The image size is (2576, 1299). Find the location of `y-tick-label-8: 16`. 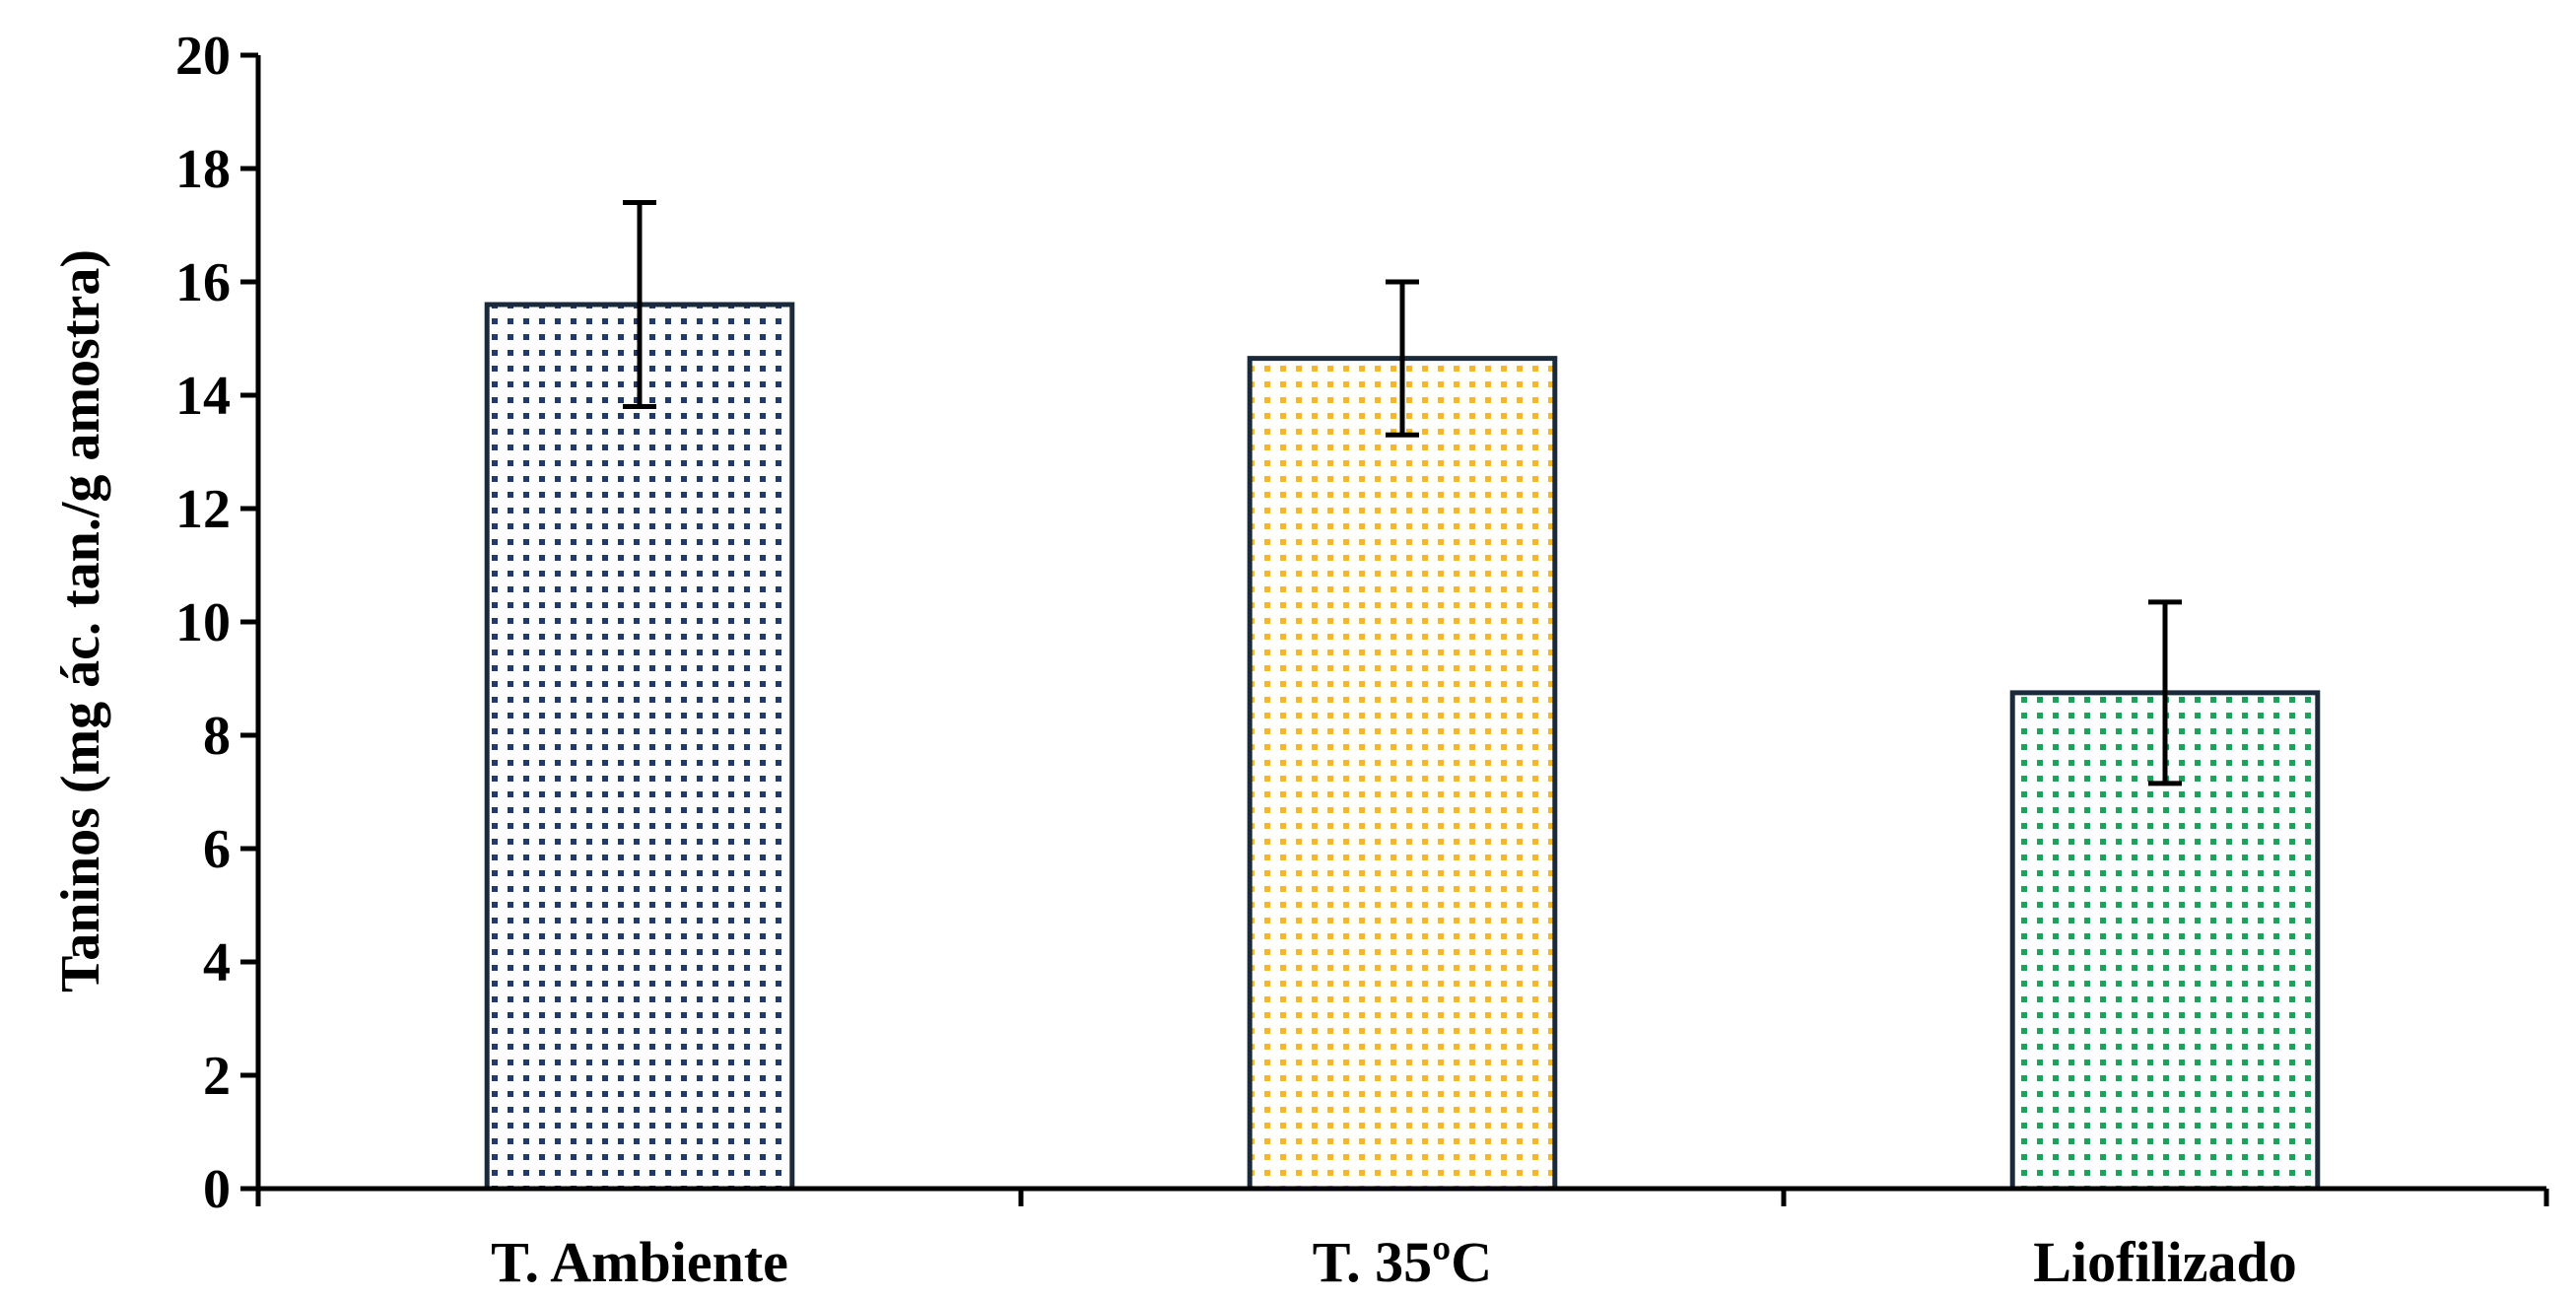

y-tick-label-8: 16 is located at coordinates (203, 282).